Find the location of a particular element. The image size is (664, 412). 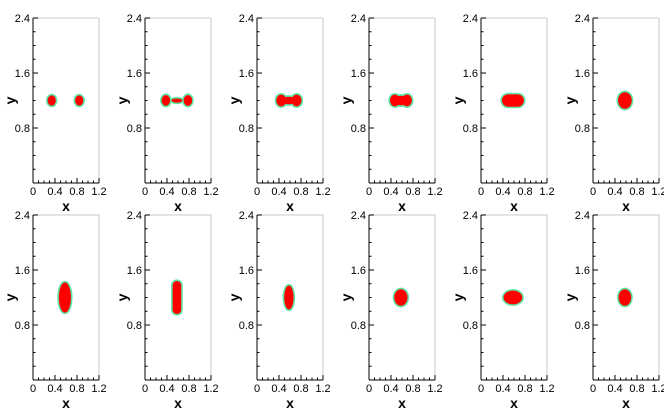

panel-1-2: 0 0.4 0.8 1.2 0.8 1.6 2.4 x y is located at coordinates (278, 310).